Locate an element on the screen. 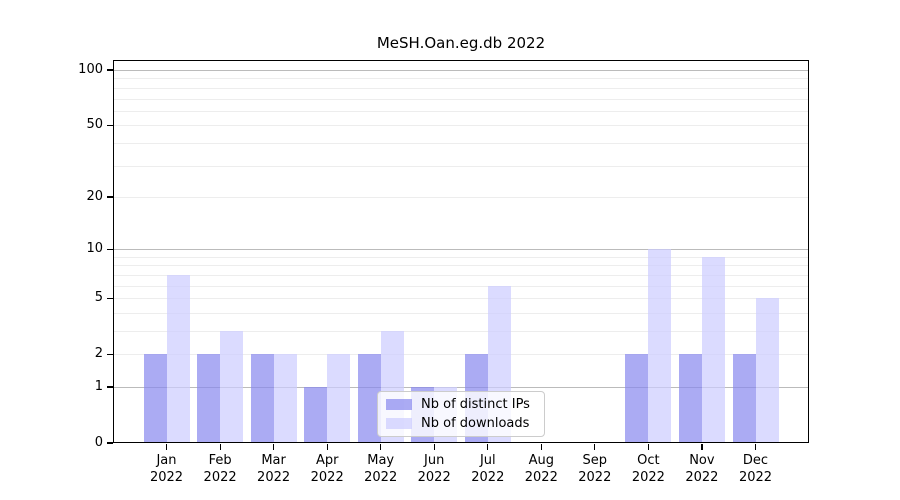  x-tick-nov is located at coordinates (702, 446).